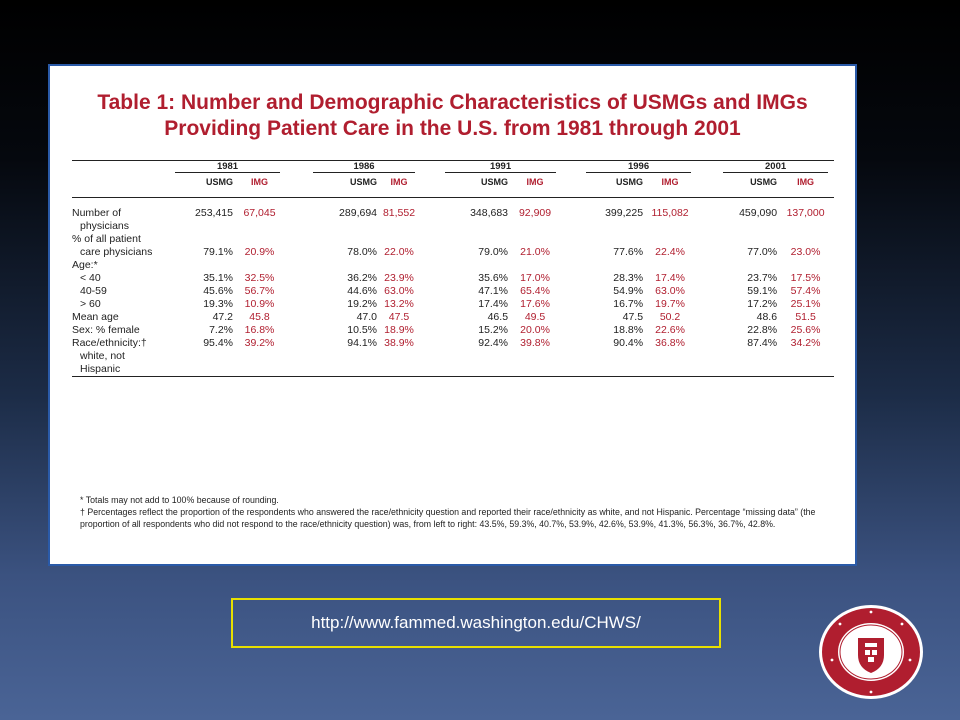 This screenshot has width=960, height=720. What do you see at coordinates (871, 652) in the screenshot?
I see `university-seal-logo` at bounding box center [871, 652].